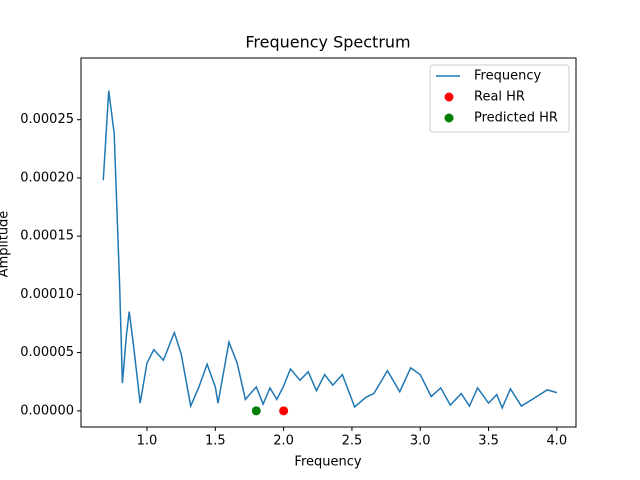 Image resolution: width=640 pixels, height=480 pixels. What do you see at coordinates (47, 410) in the screenshot?
I see `y-tick-label: 0.00000` at bounding box center [47, 410].